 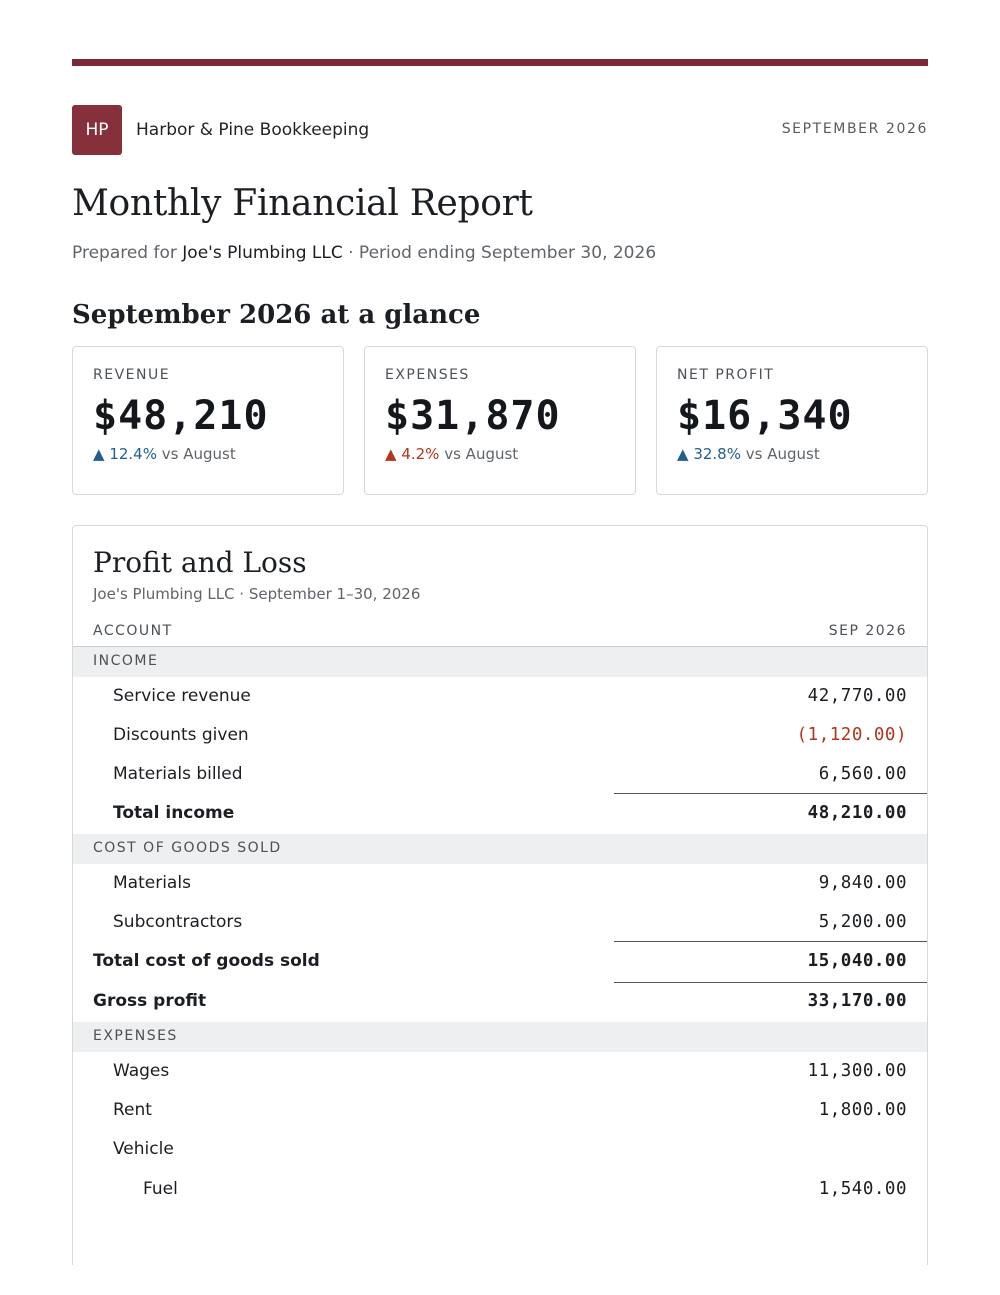 I want to click on account-amount: 6,560.00, so click(x=862, y=774).